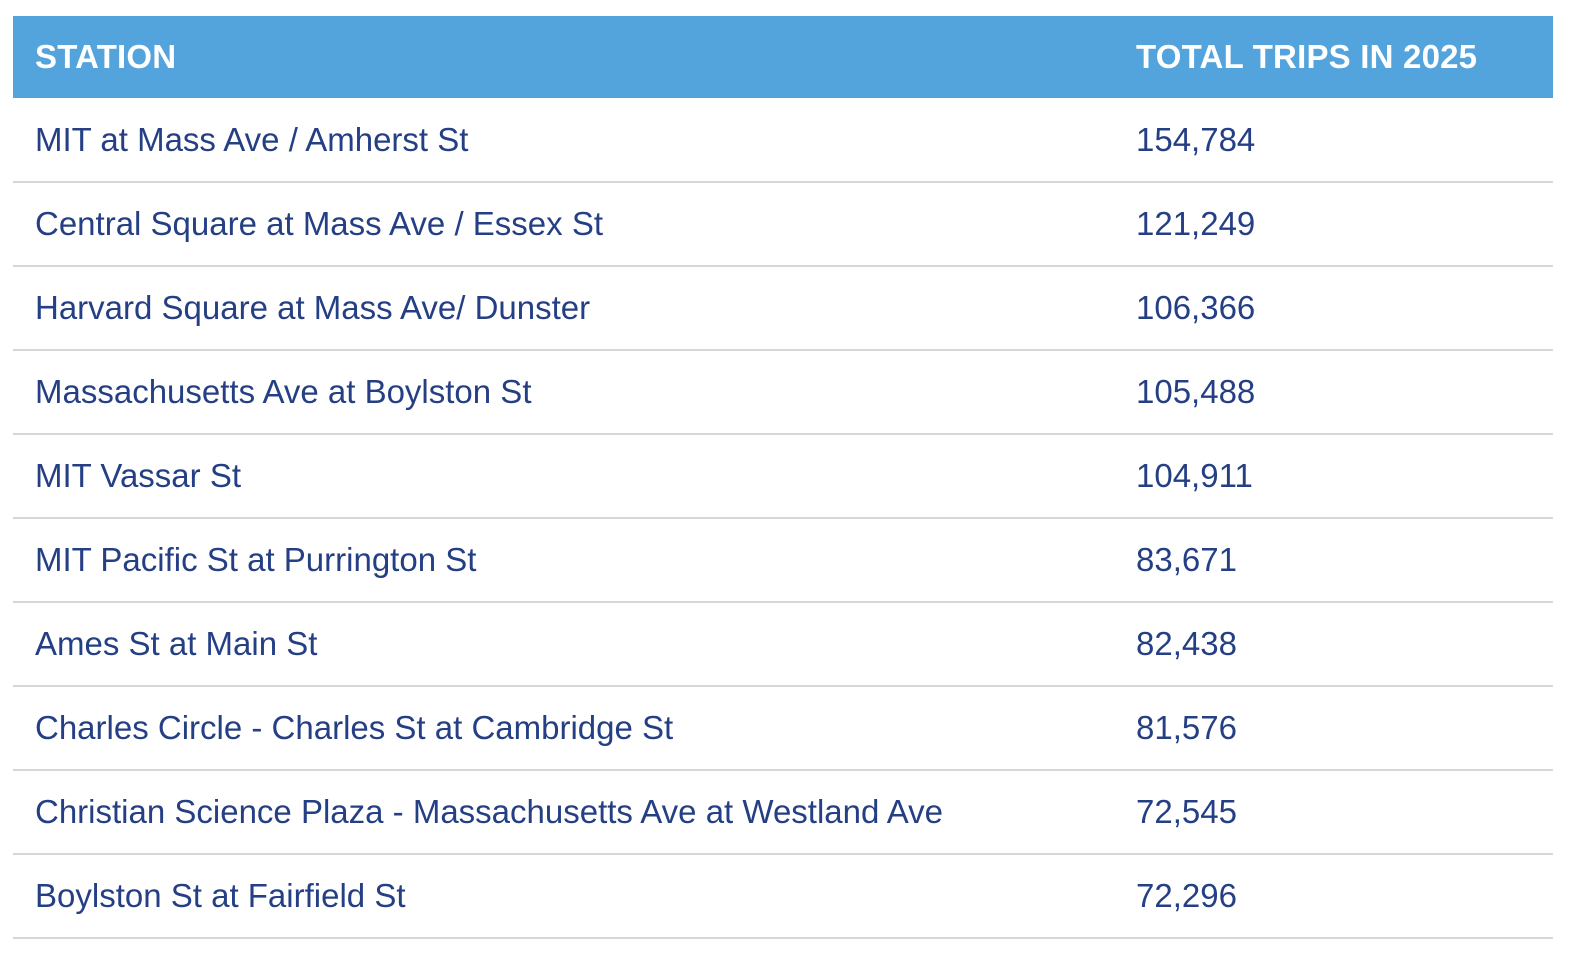 This screenshot has height=974, width=1586. What do you see at coordinates (783, 140) in the screenshot?
I see `table-row: MIT at Mass Ave / Amherst St 154,784` at bounding box center [783, 140].